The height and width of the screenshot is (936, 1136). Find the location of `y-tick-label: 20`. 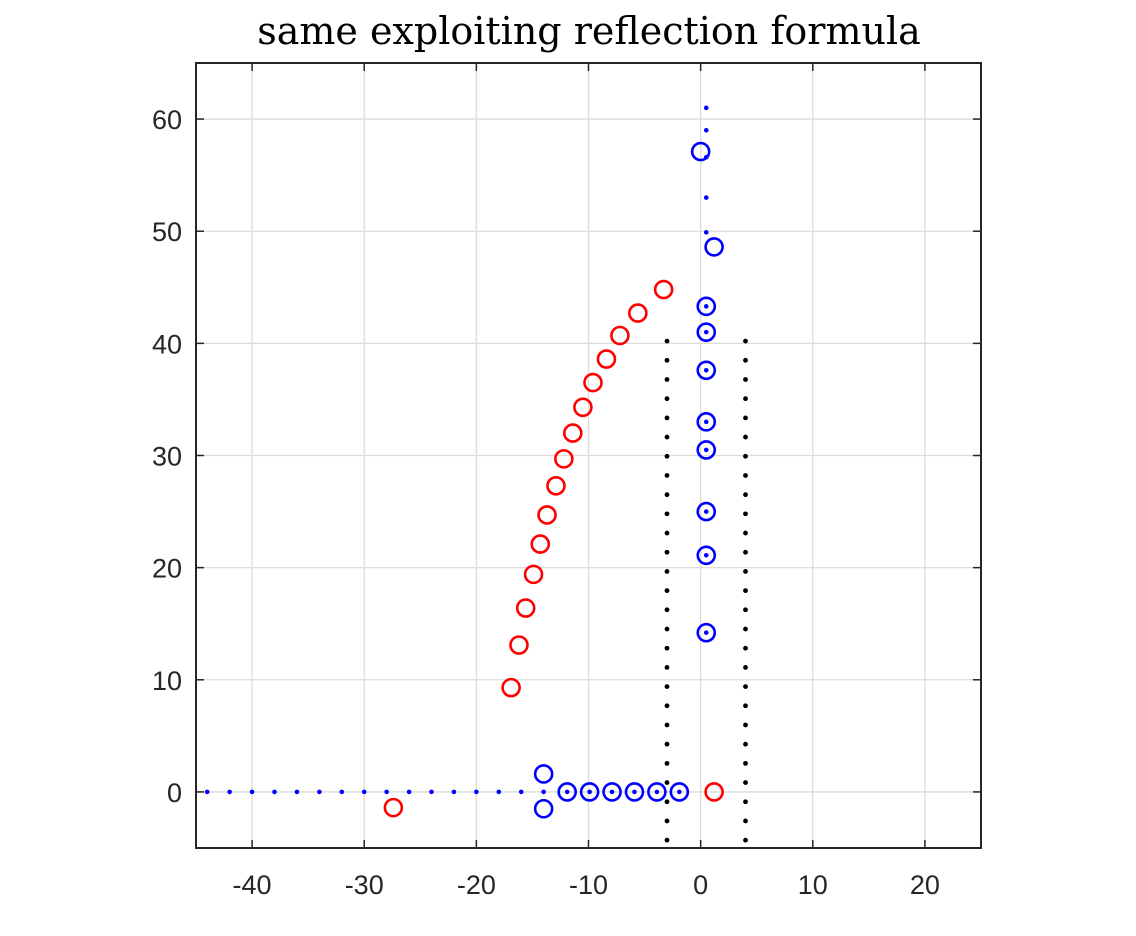

y-tick-label: 20 is located at coordinates (167, 569).